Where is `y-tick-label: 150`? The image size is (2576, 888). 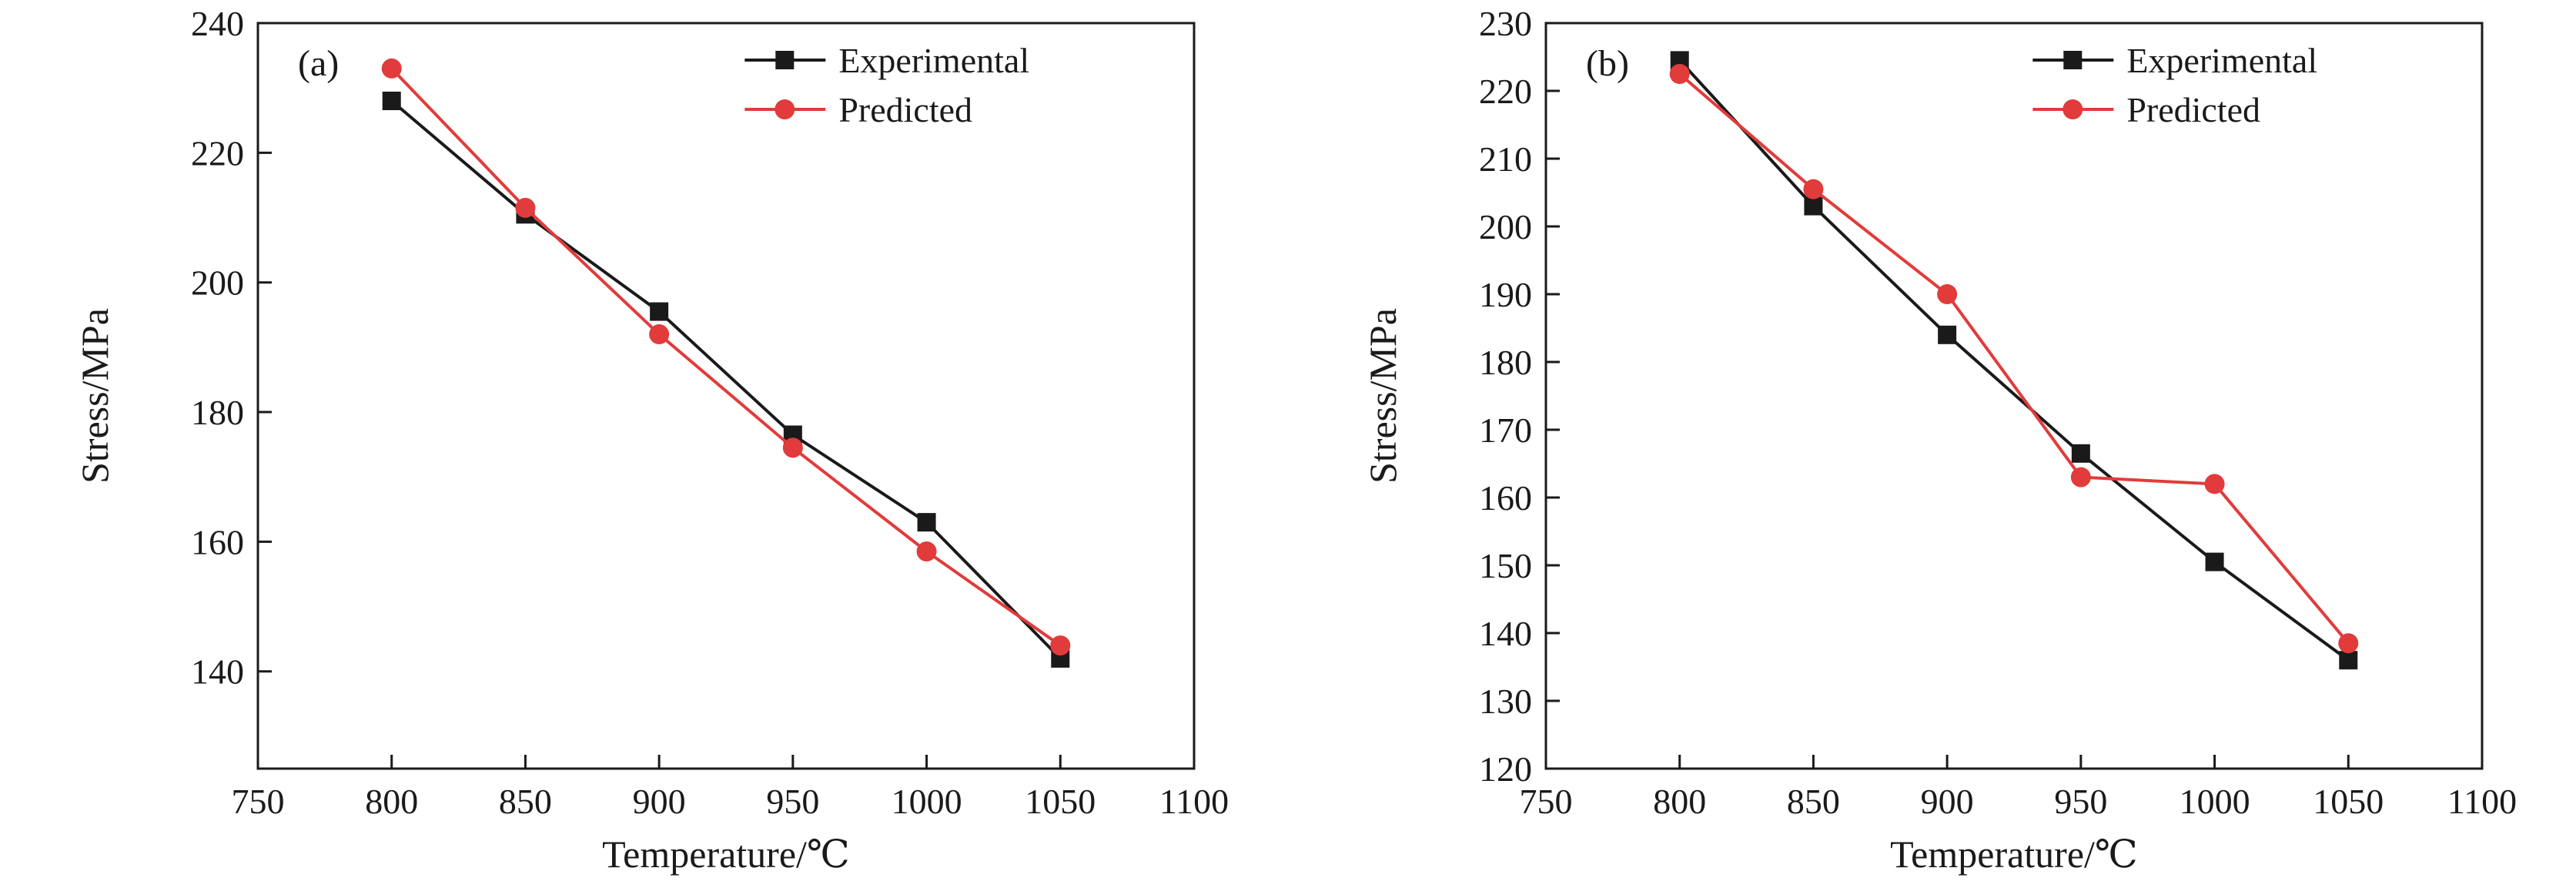
y-tick-label: 150 is located at coordinates (1506, 565).